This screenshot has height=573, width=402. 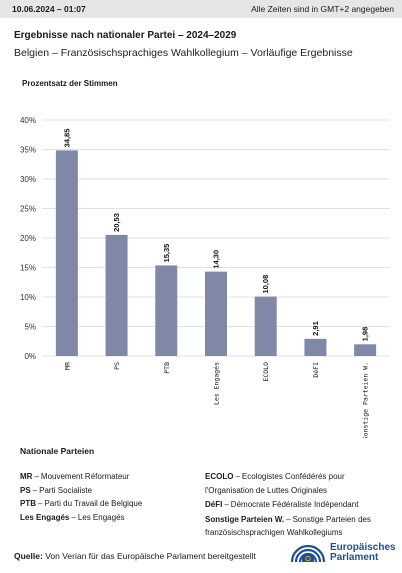 I want to click on legend-abbr: Les Engagés, so click(x=45, y=517).